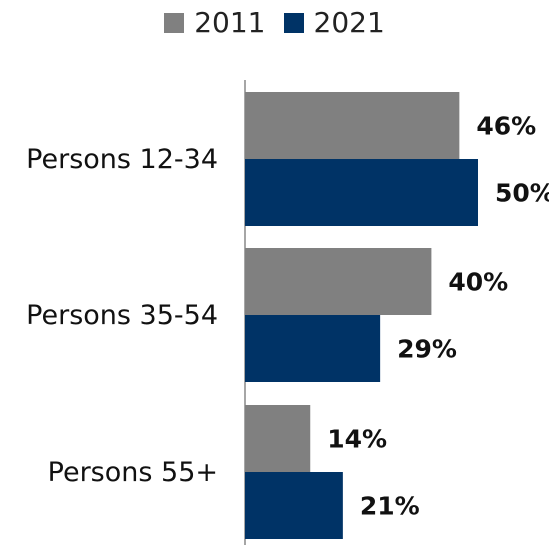 The width and height of the screenshot is (549, 548). I want to click on data-label-2021-1: 29%, so click(427, 349).